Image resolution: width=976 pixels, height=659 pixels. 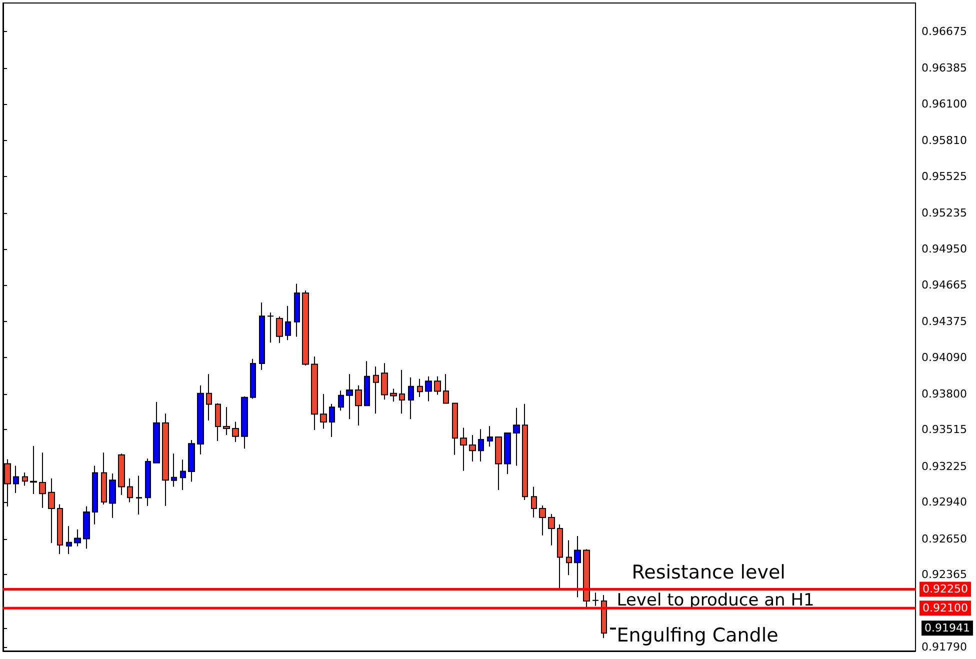 What do you see at coordinates (709, 573) in the screenshot?
I see `annotation: Resistance level` at bounding box center [709, 573].